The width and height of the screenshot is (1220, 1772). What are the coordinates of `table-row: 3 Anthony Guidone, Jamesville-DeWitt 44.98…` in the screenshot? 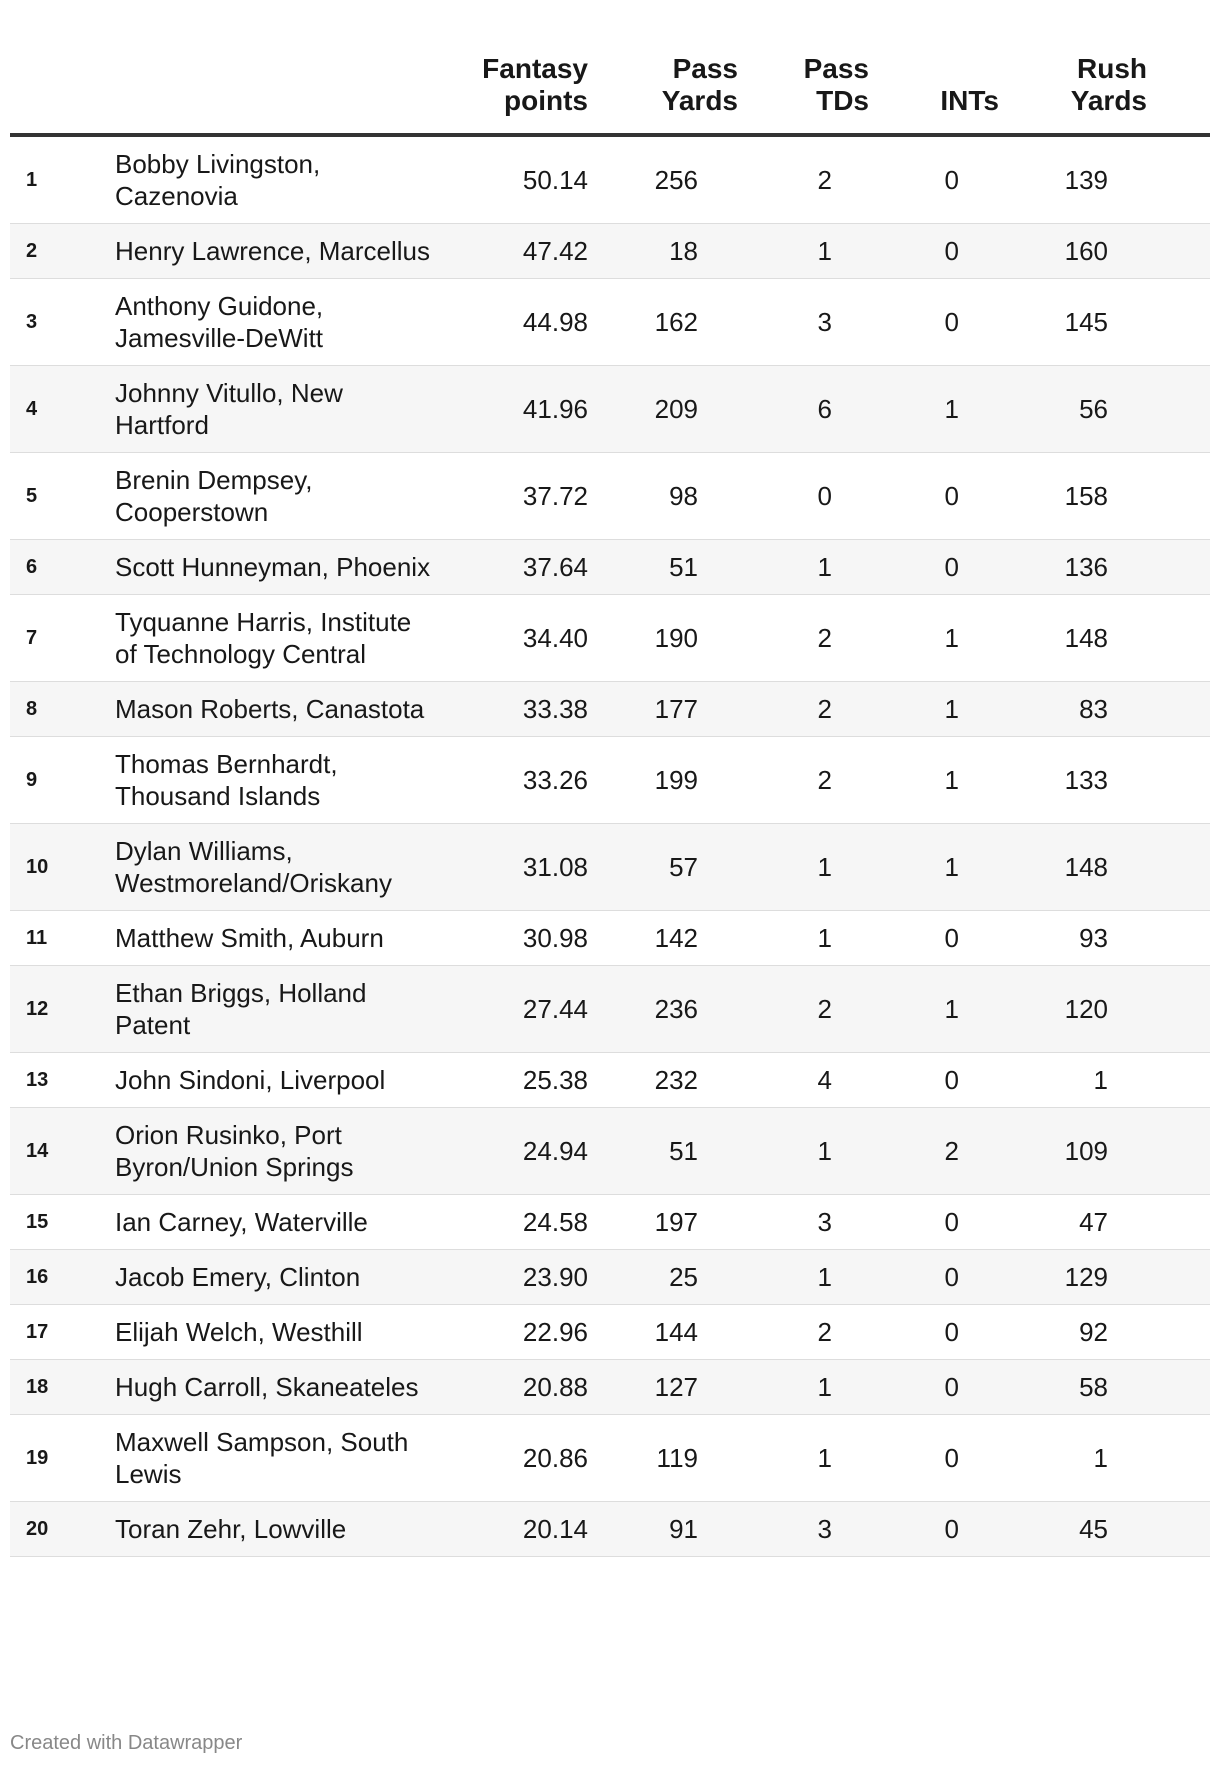 It's located at (610, 322).